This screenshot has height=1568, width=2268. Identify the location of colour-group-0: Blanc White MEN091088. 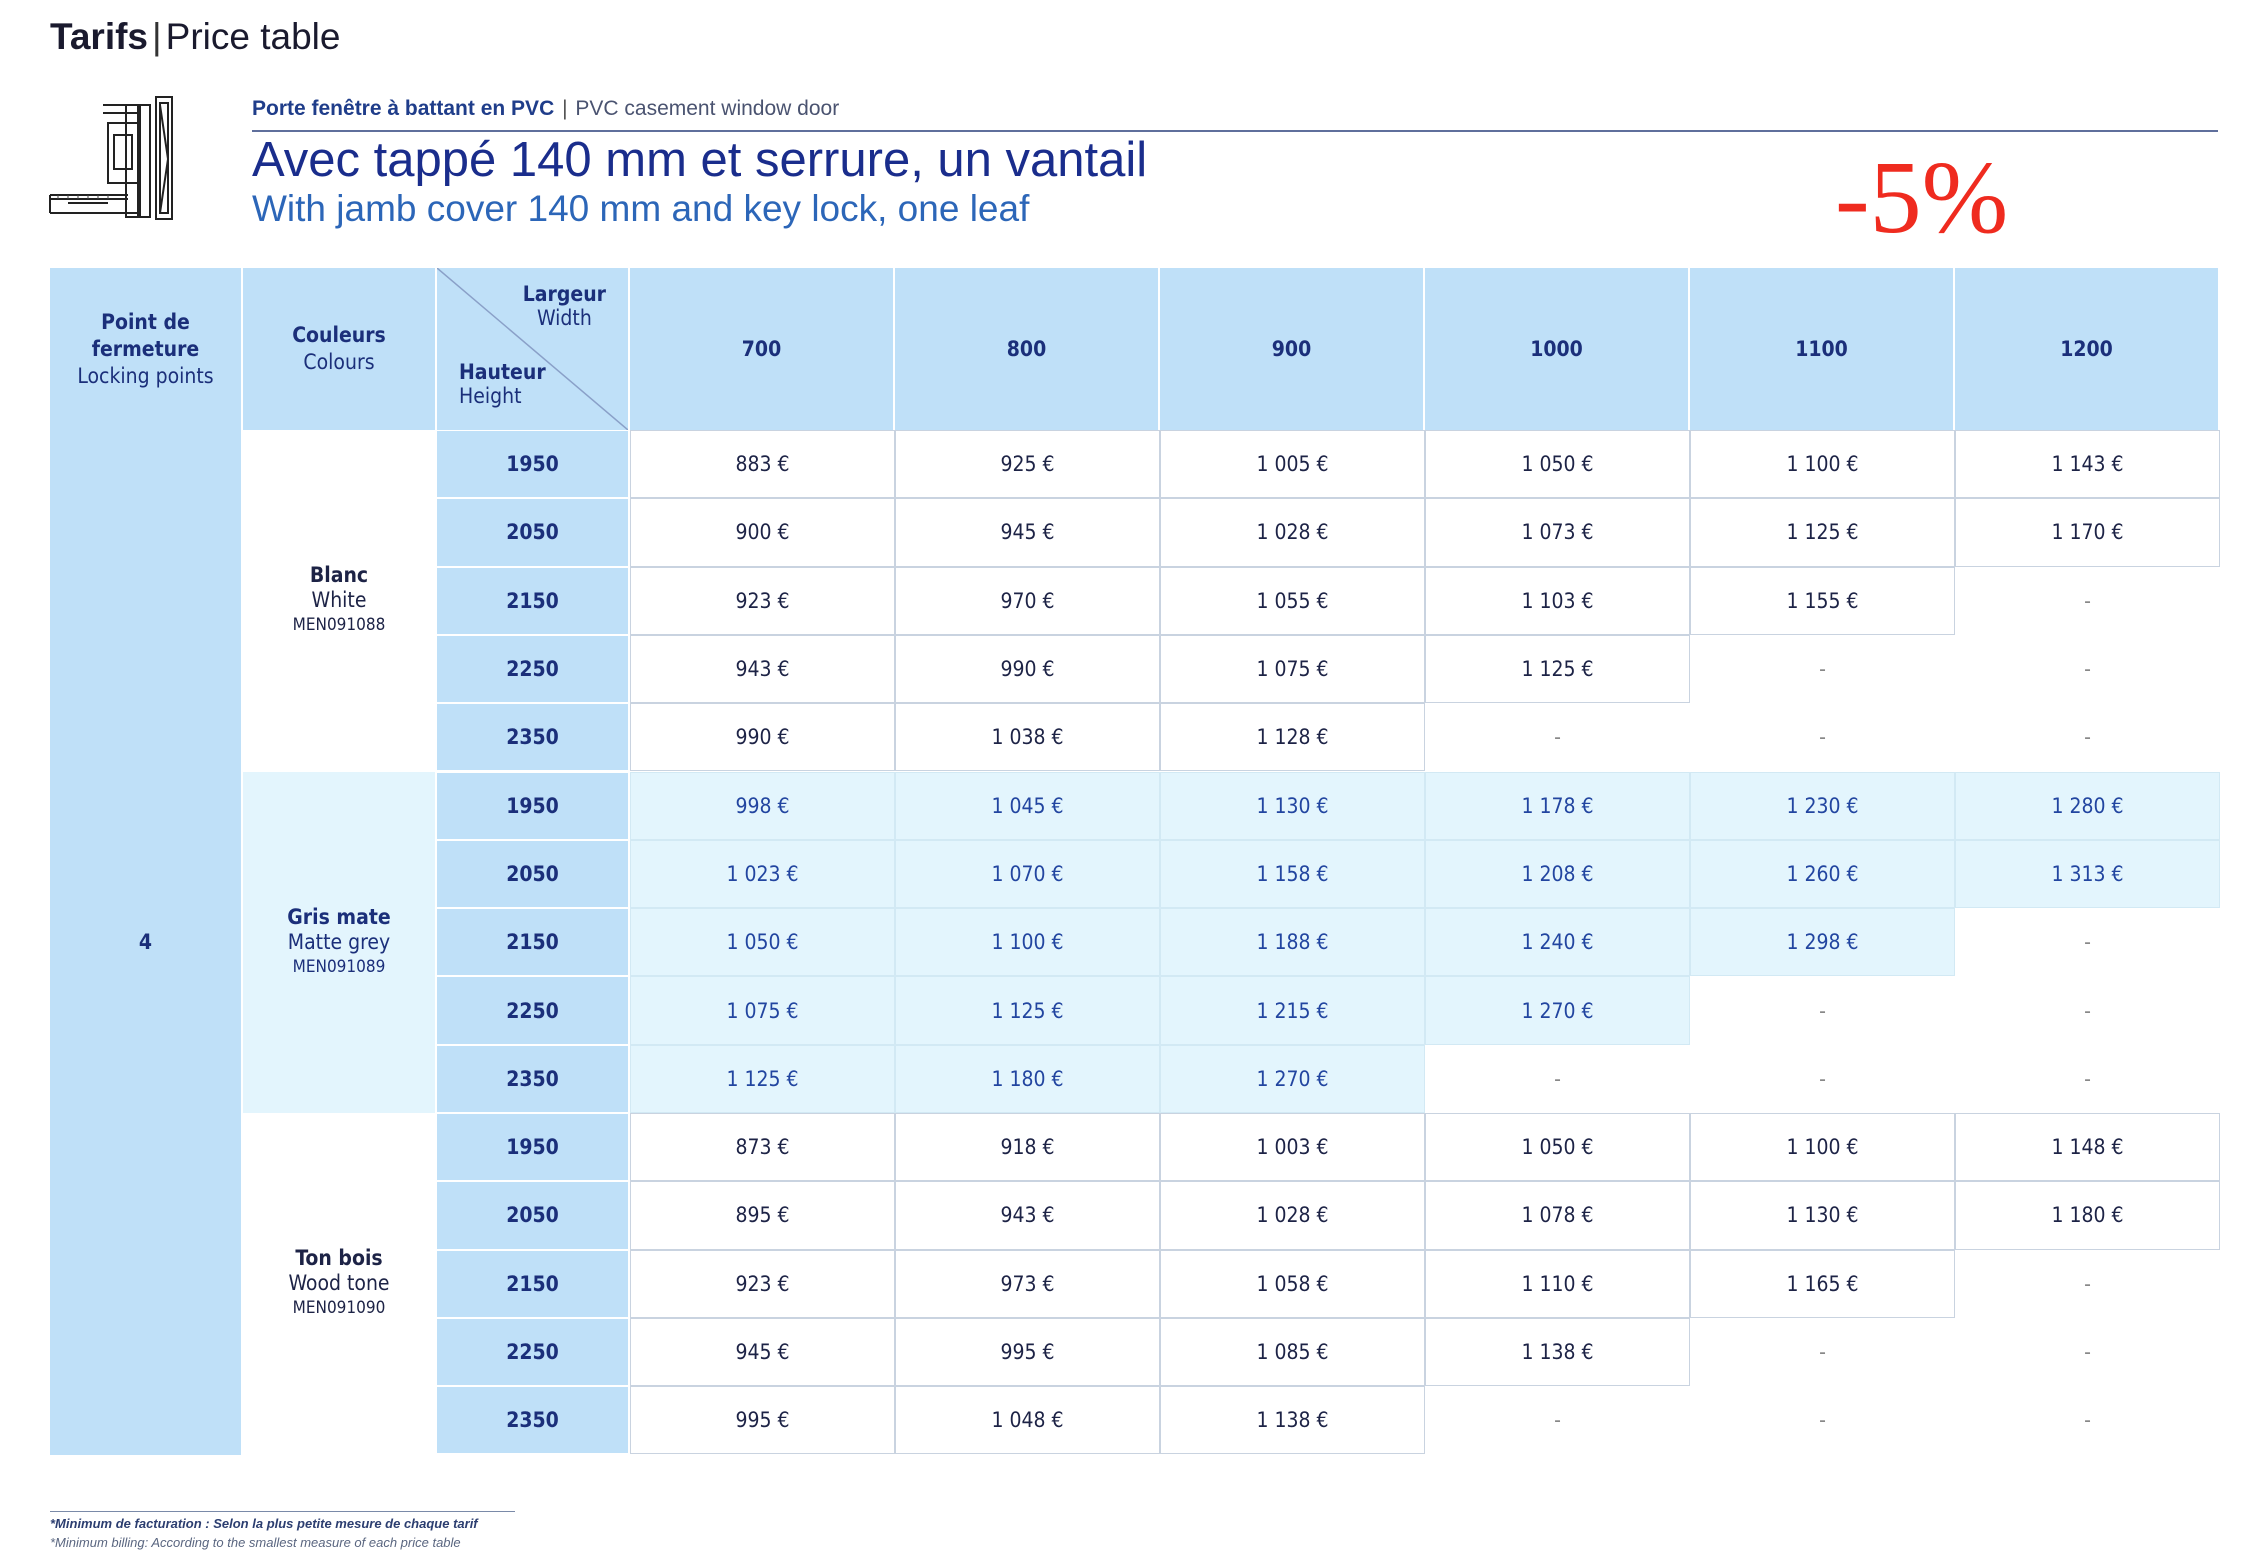
(339, 601).